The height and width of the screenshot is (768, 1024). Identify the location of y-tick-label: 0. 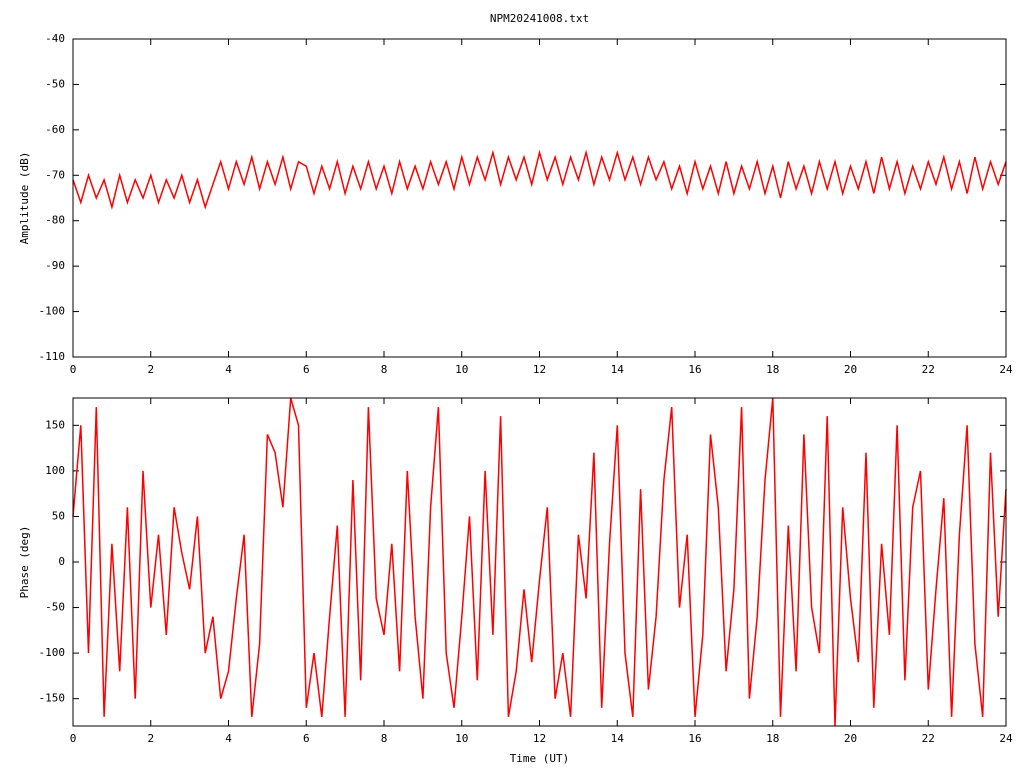
(61, 561).